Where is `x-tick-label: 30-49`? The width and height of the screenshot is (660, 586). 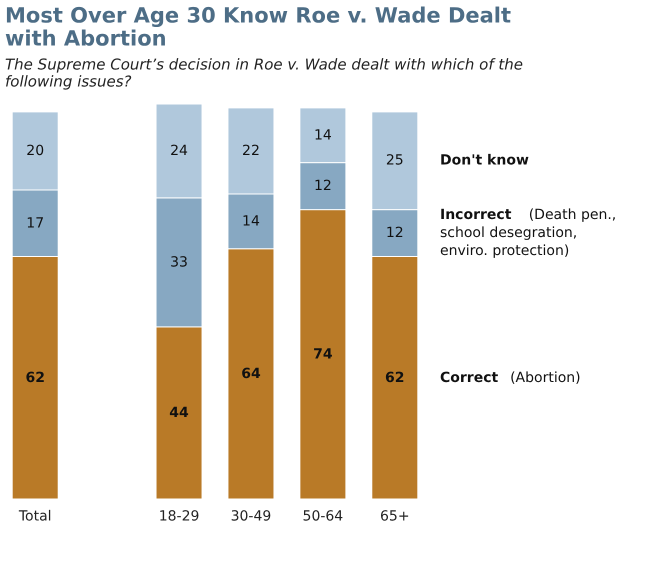 x-tick-label: 30-49 is located at coordinates (251, 516).